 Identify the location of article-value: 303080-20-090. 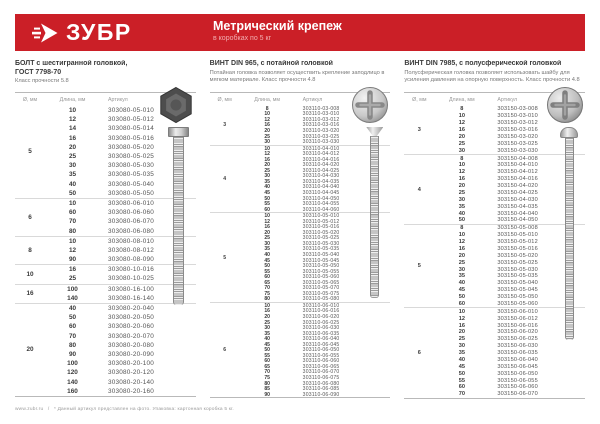
(131, 354).